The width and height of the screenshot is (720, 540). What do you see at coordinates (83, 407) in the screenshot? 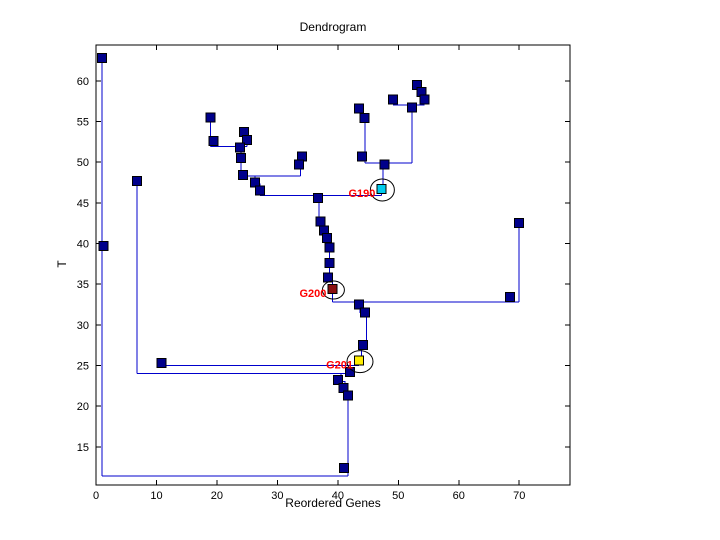
I see `y-tick-label: 20` at bounding box center [83, 407].